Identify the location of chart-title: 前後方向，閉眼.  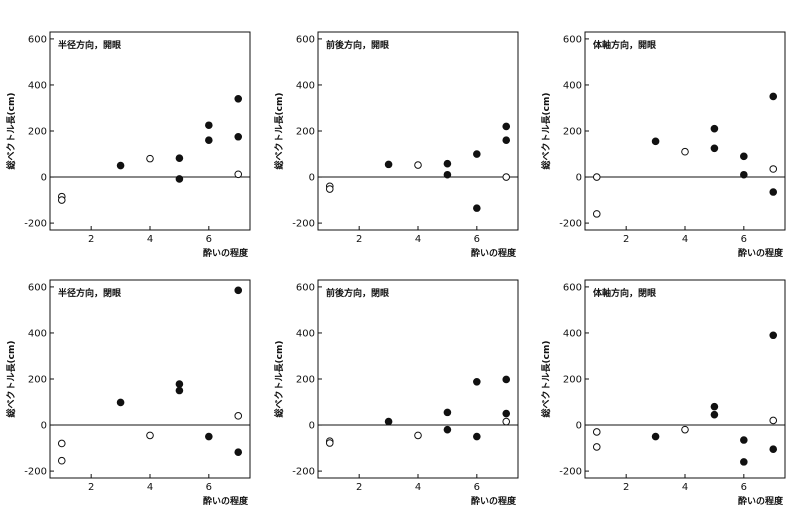
(357, 293).